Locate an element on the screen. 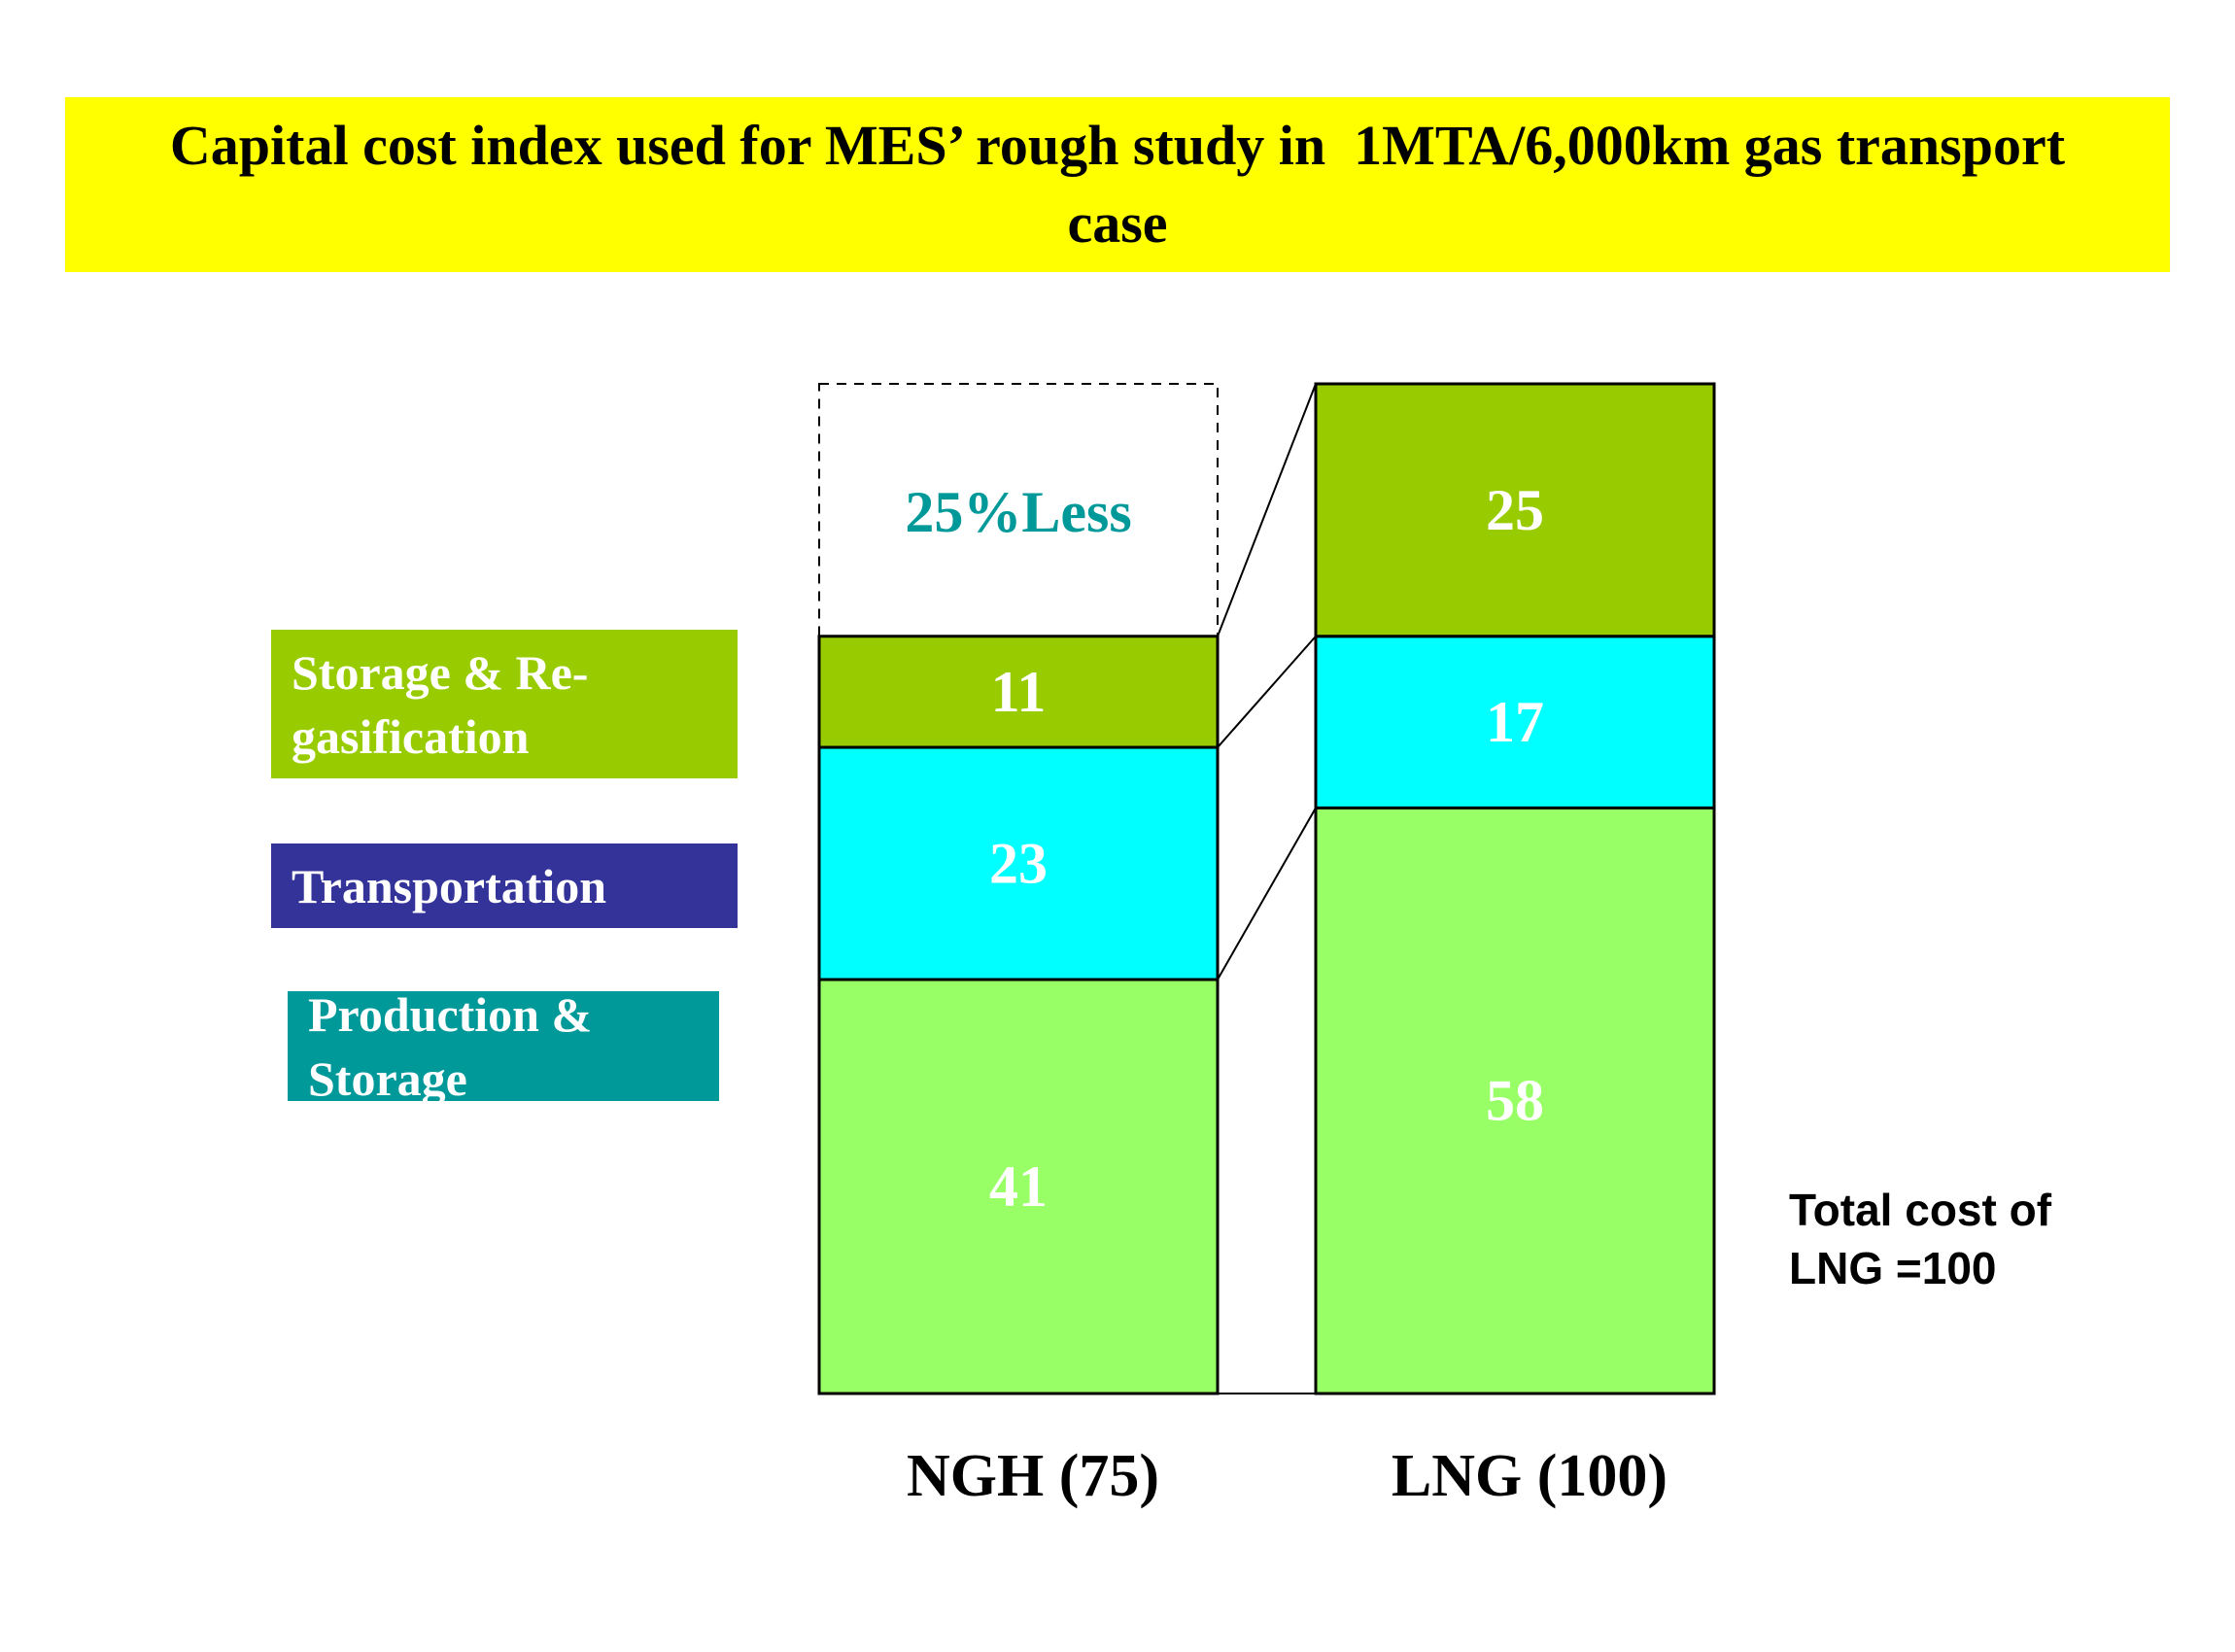  legend-storage-regasification: Storage & Re-gasification is located at coordinates (504, 704).